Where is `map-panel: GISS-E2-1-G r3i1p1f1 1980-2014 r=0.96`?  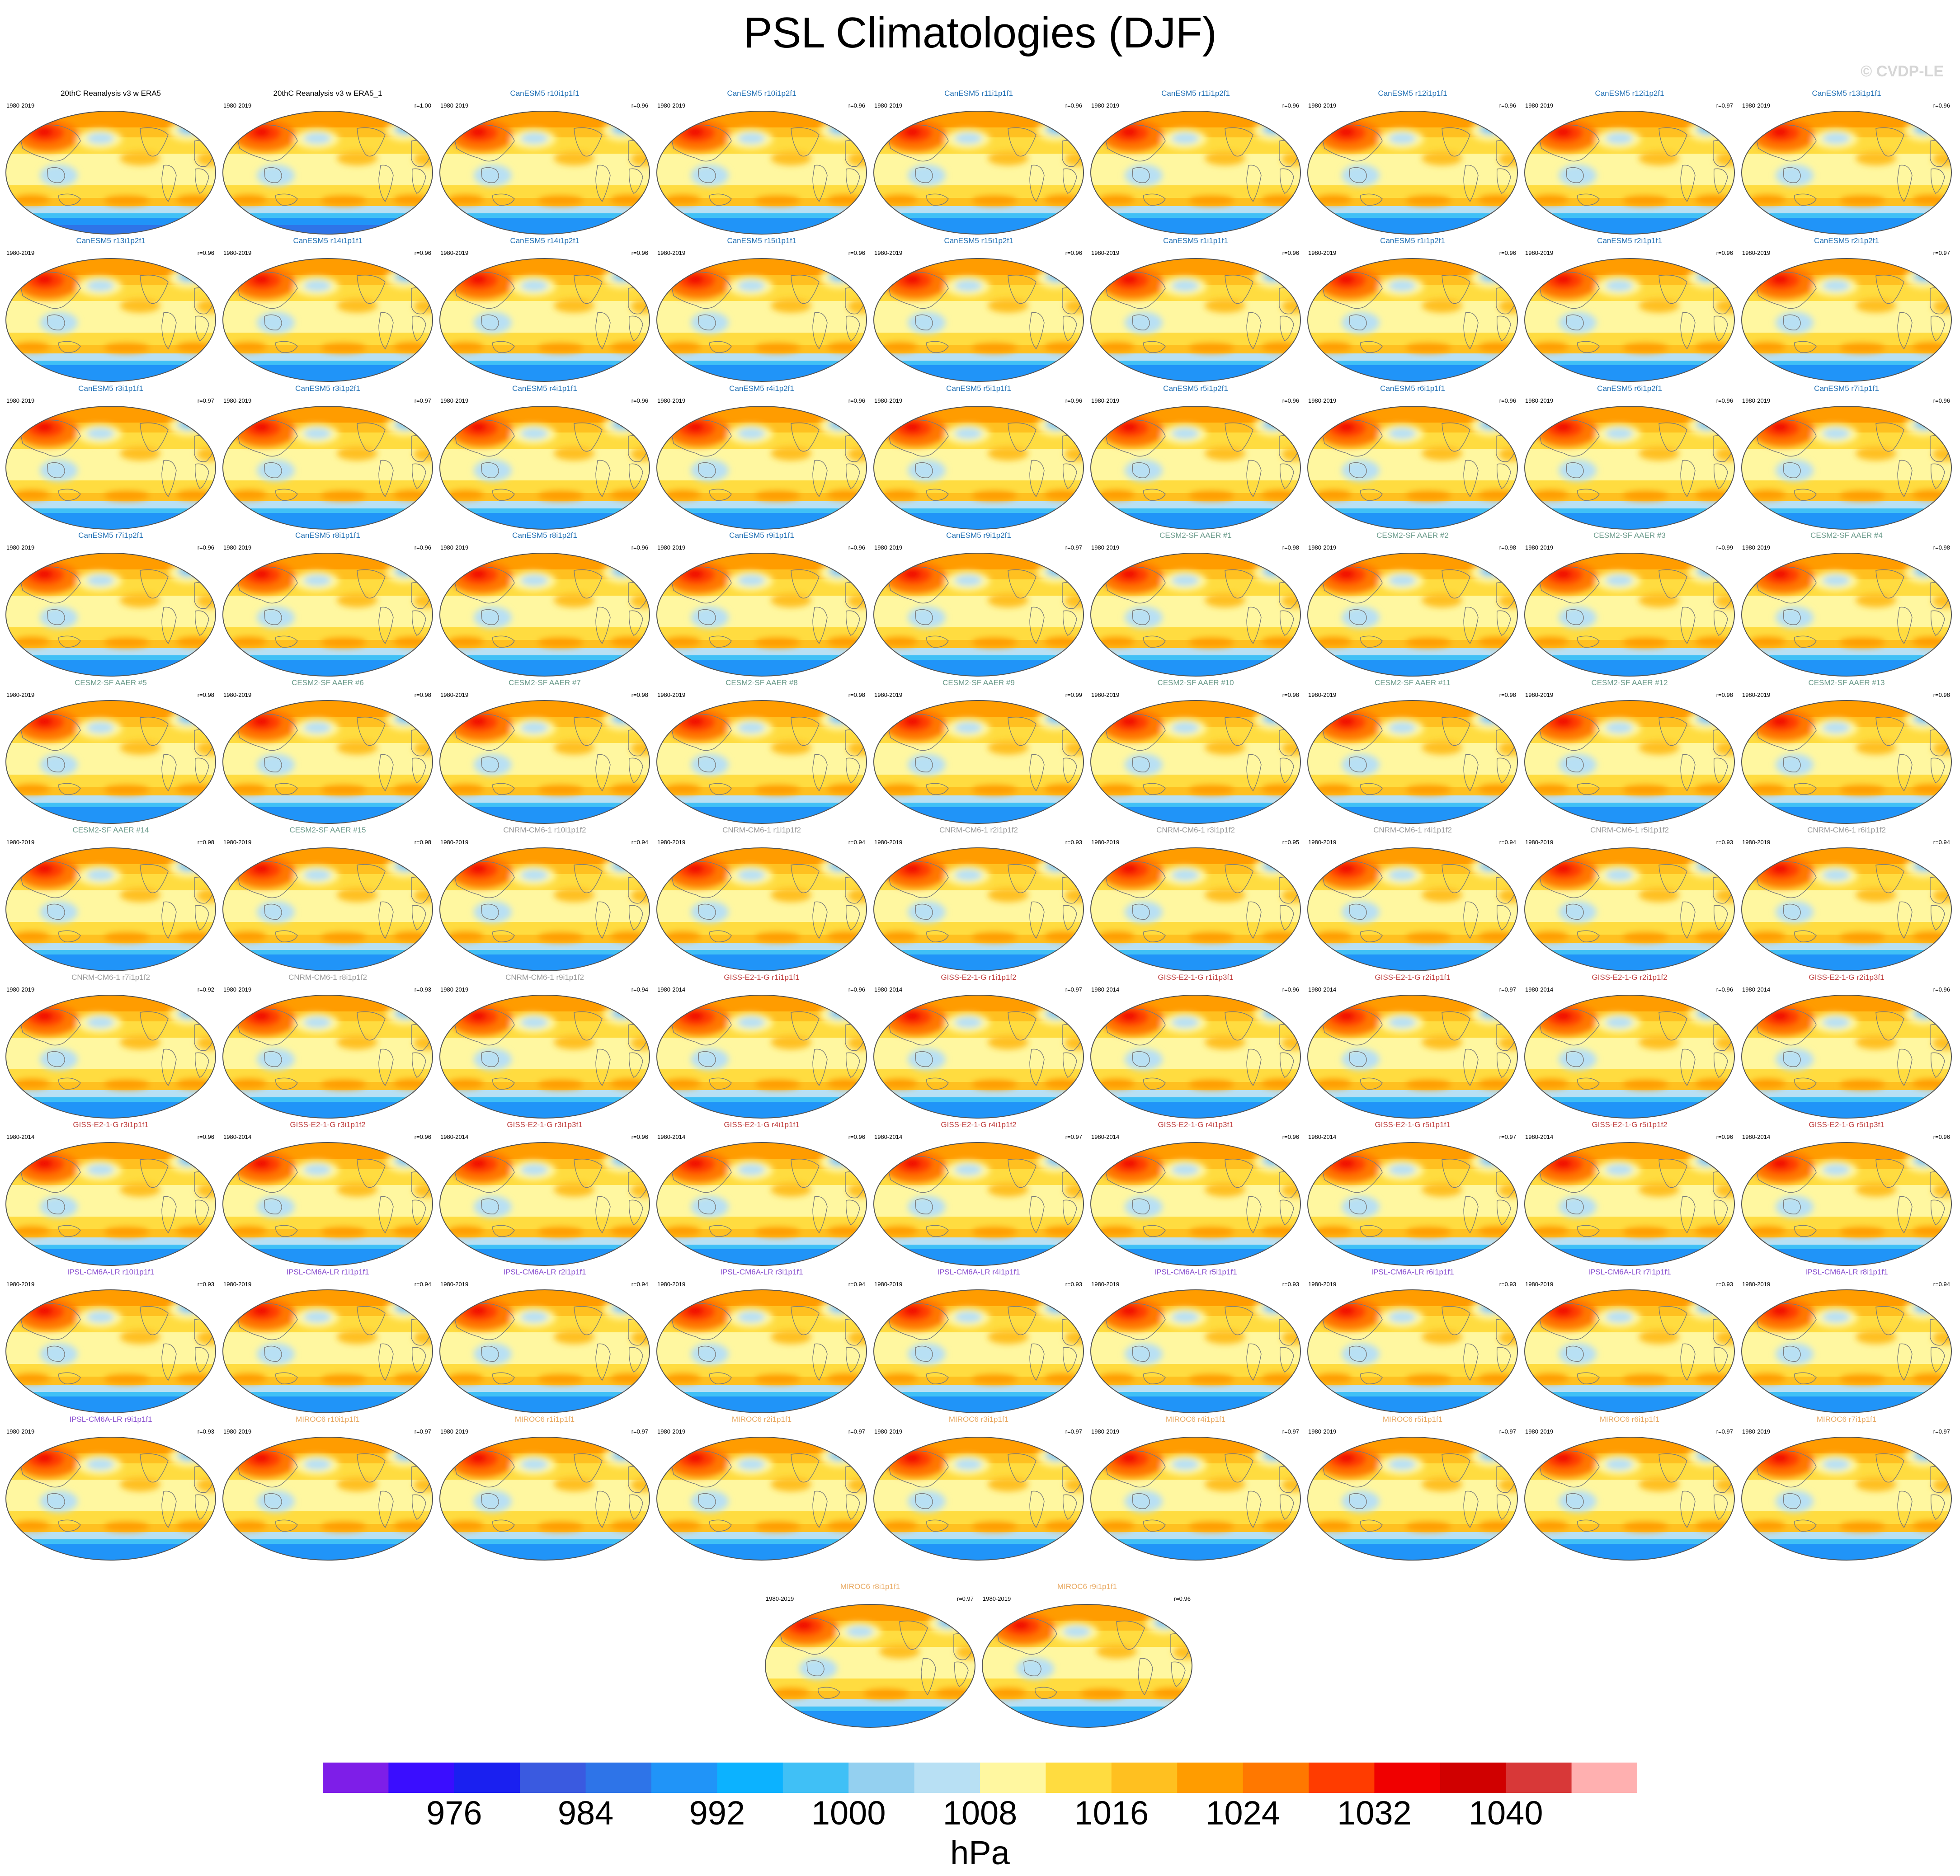 map-panel: GISS-E2-1-G r3i1p1f1 1980-2014 r=0.96 is located at coordinates (111, 1193).